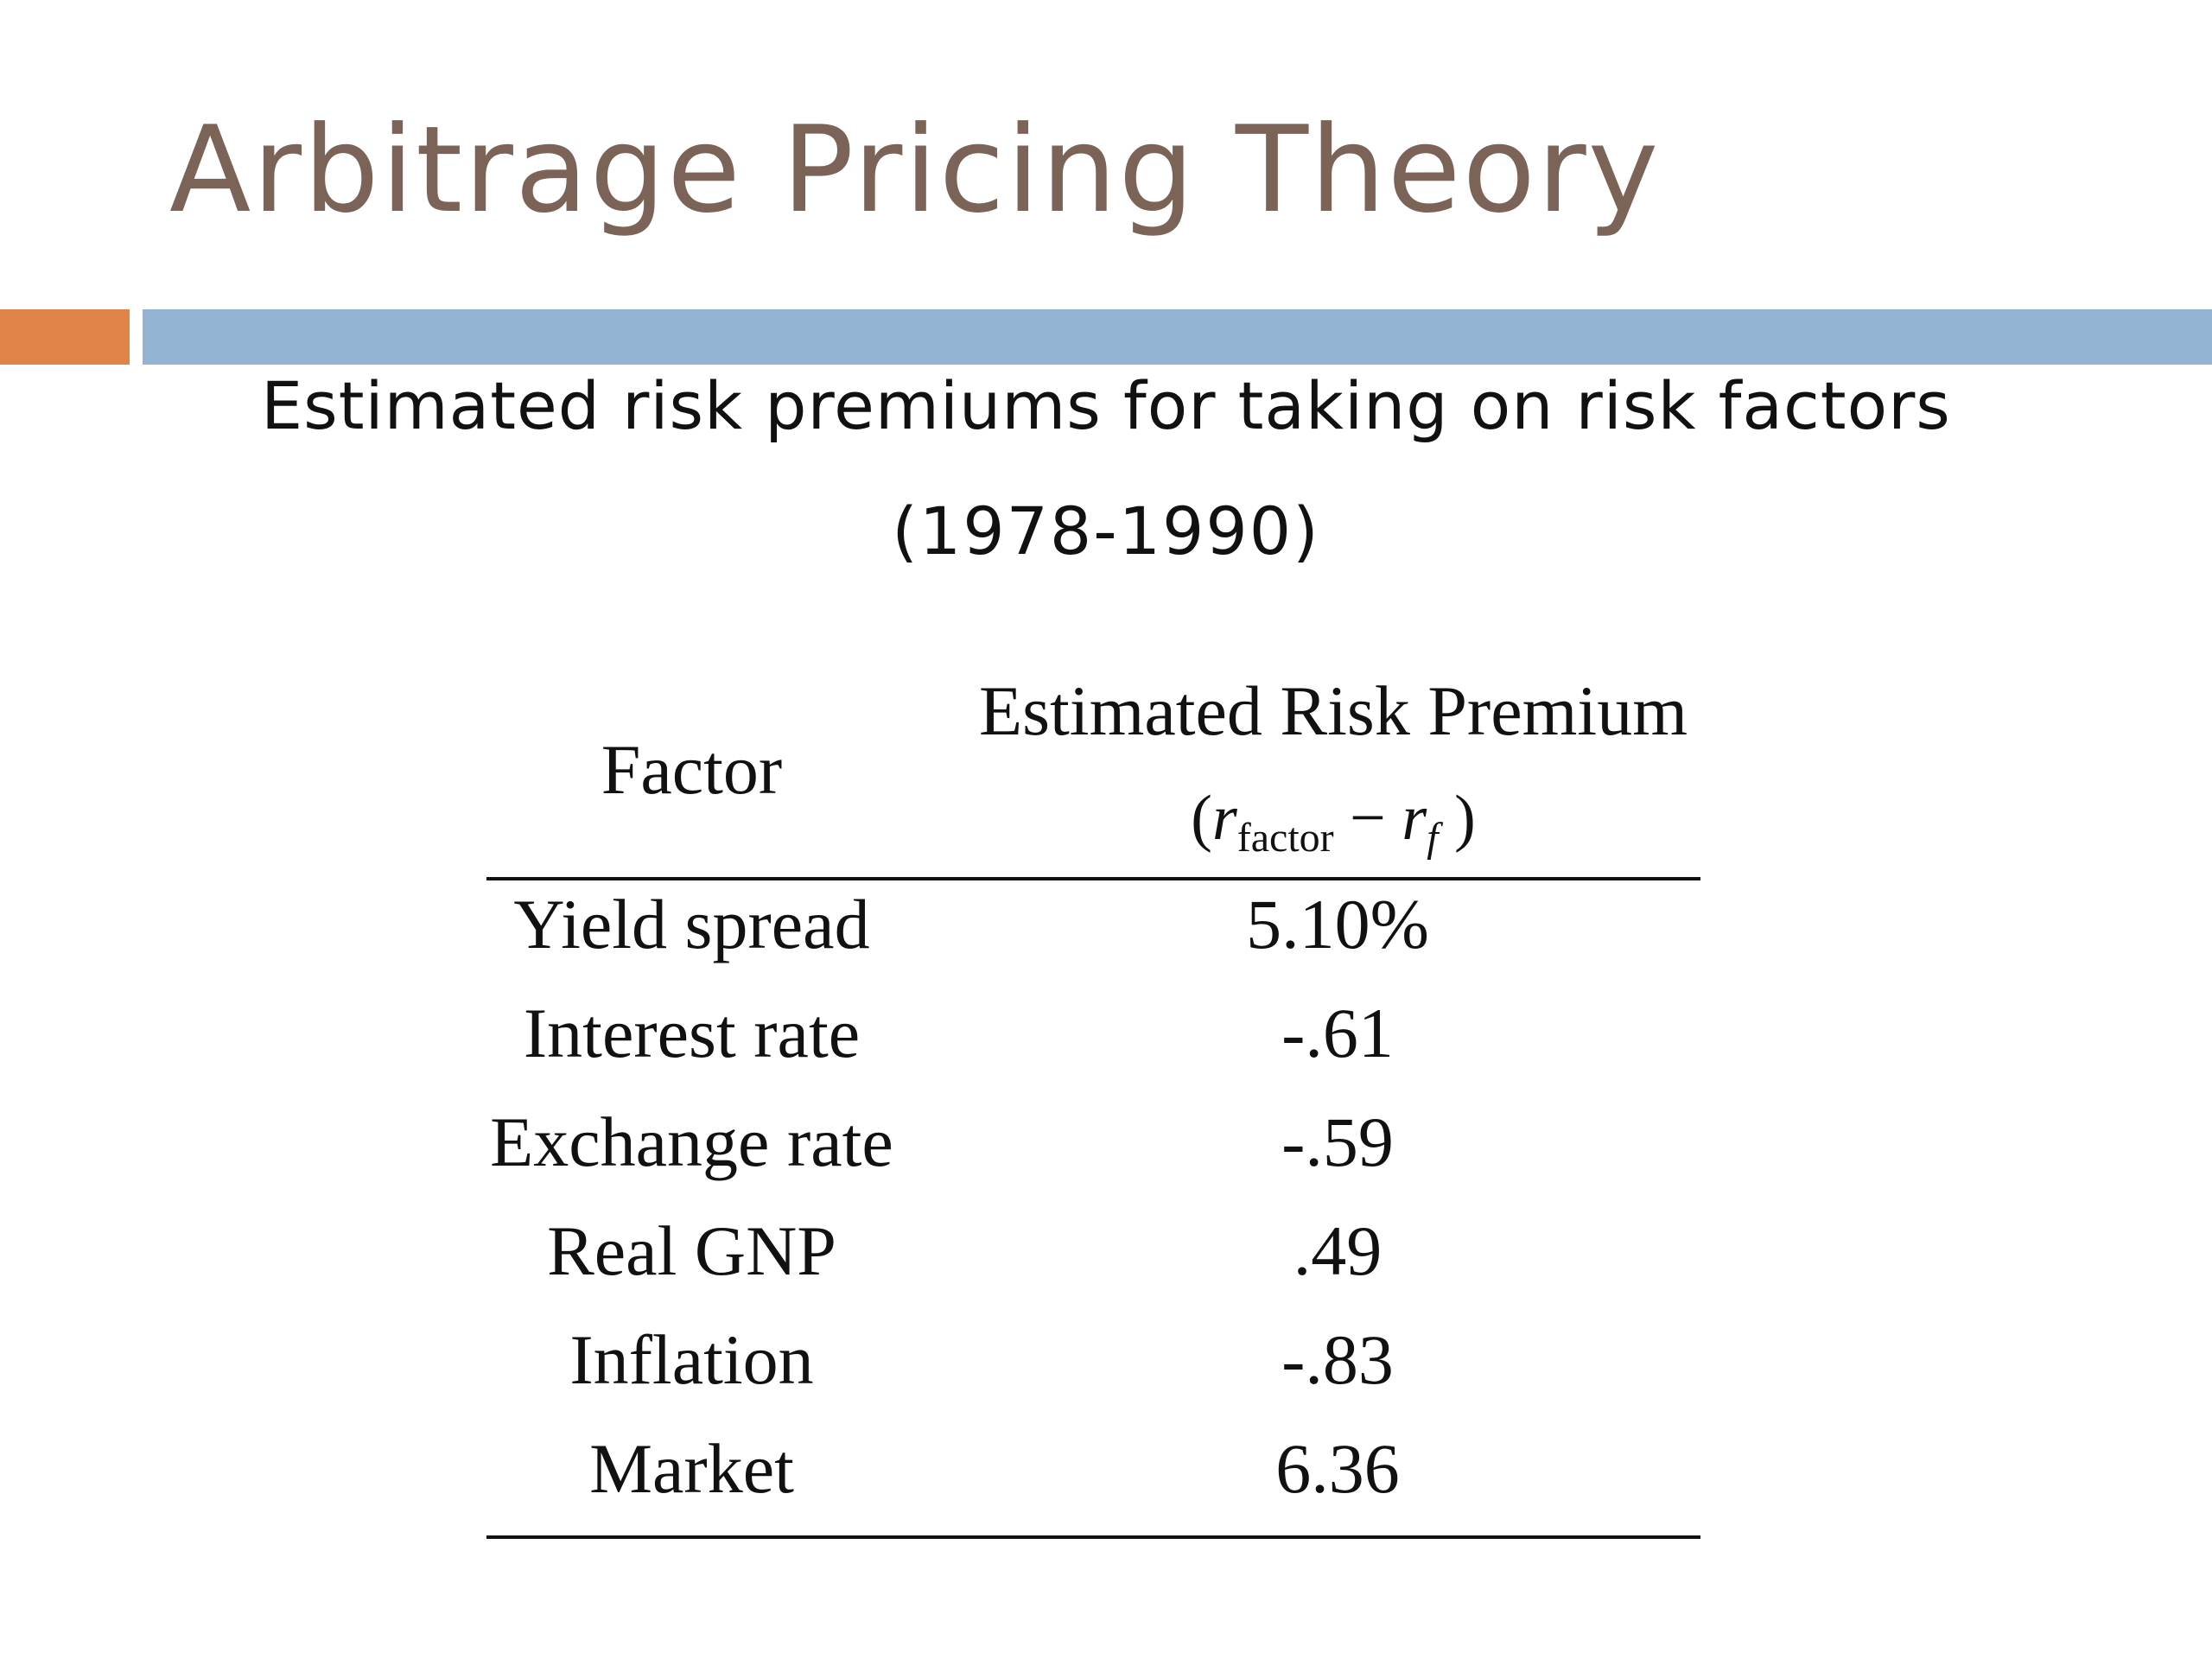 The image size is (2212, 1659). What do you see at coordinates (1337, 1468) in the screenshot?
I see `premium-value: 6.36` at bounding box center [1337, 1468].